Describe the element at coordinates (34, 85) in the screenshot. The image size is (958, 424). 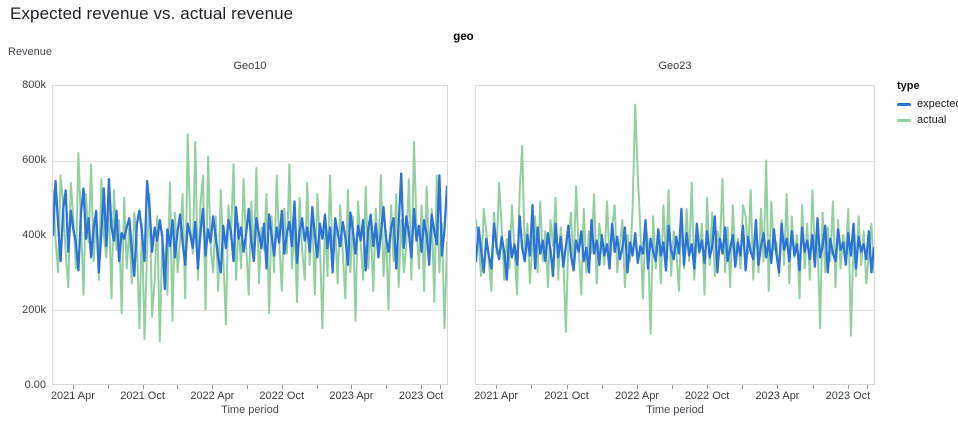
I see `y-axis-tick-label: 800k` at that location.